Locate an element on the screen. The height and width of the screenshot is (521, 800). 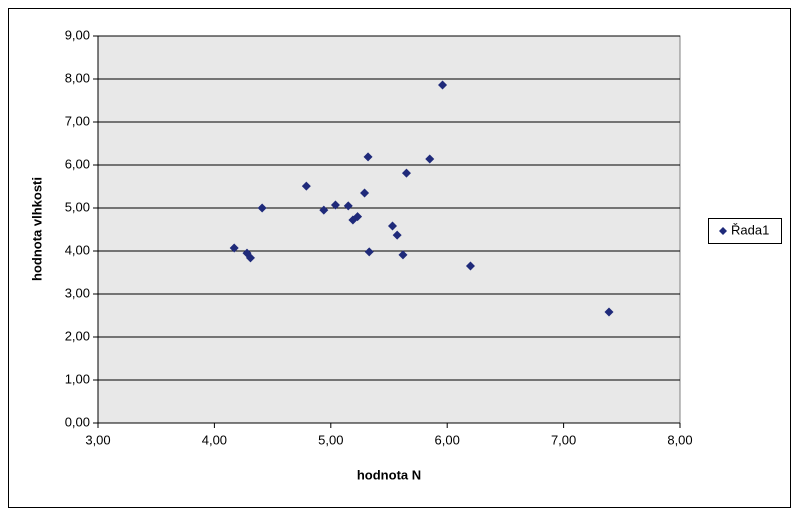
legend-marker is located at coordinates (723, 231).